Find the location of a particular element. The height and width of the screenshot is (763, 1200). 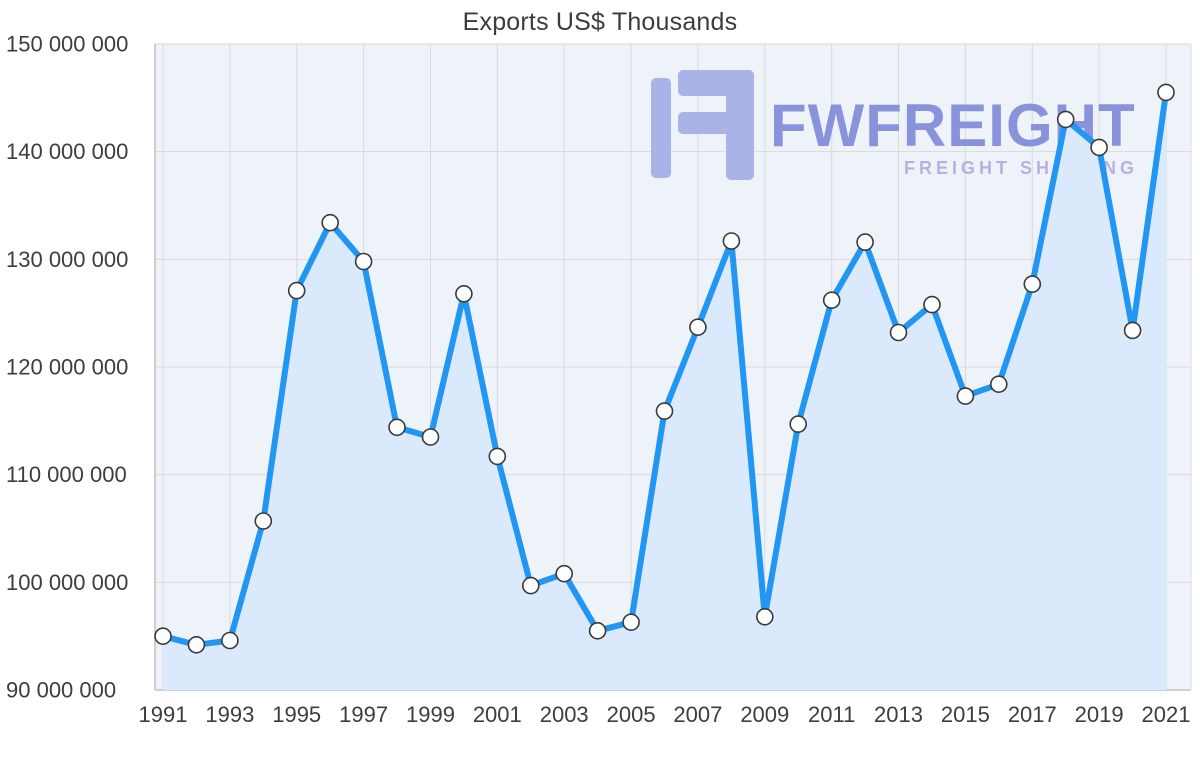

y-tick-label-150000000: 150 000 000 is located at coordinates (67, 44).